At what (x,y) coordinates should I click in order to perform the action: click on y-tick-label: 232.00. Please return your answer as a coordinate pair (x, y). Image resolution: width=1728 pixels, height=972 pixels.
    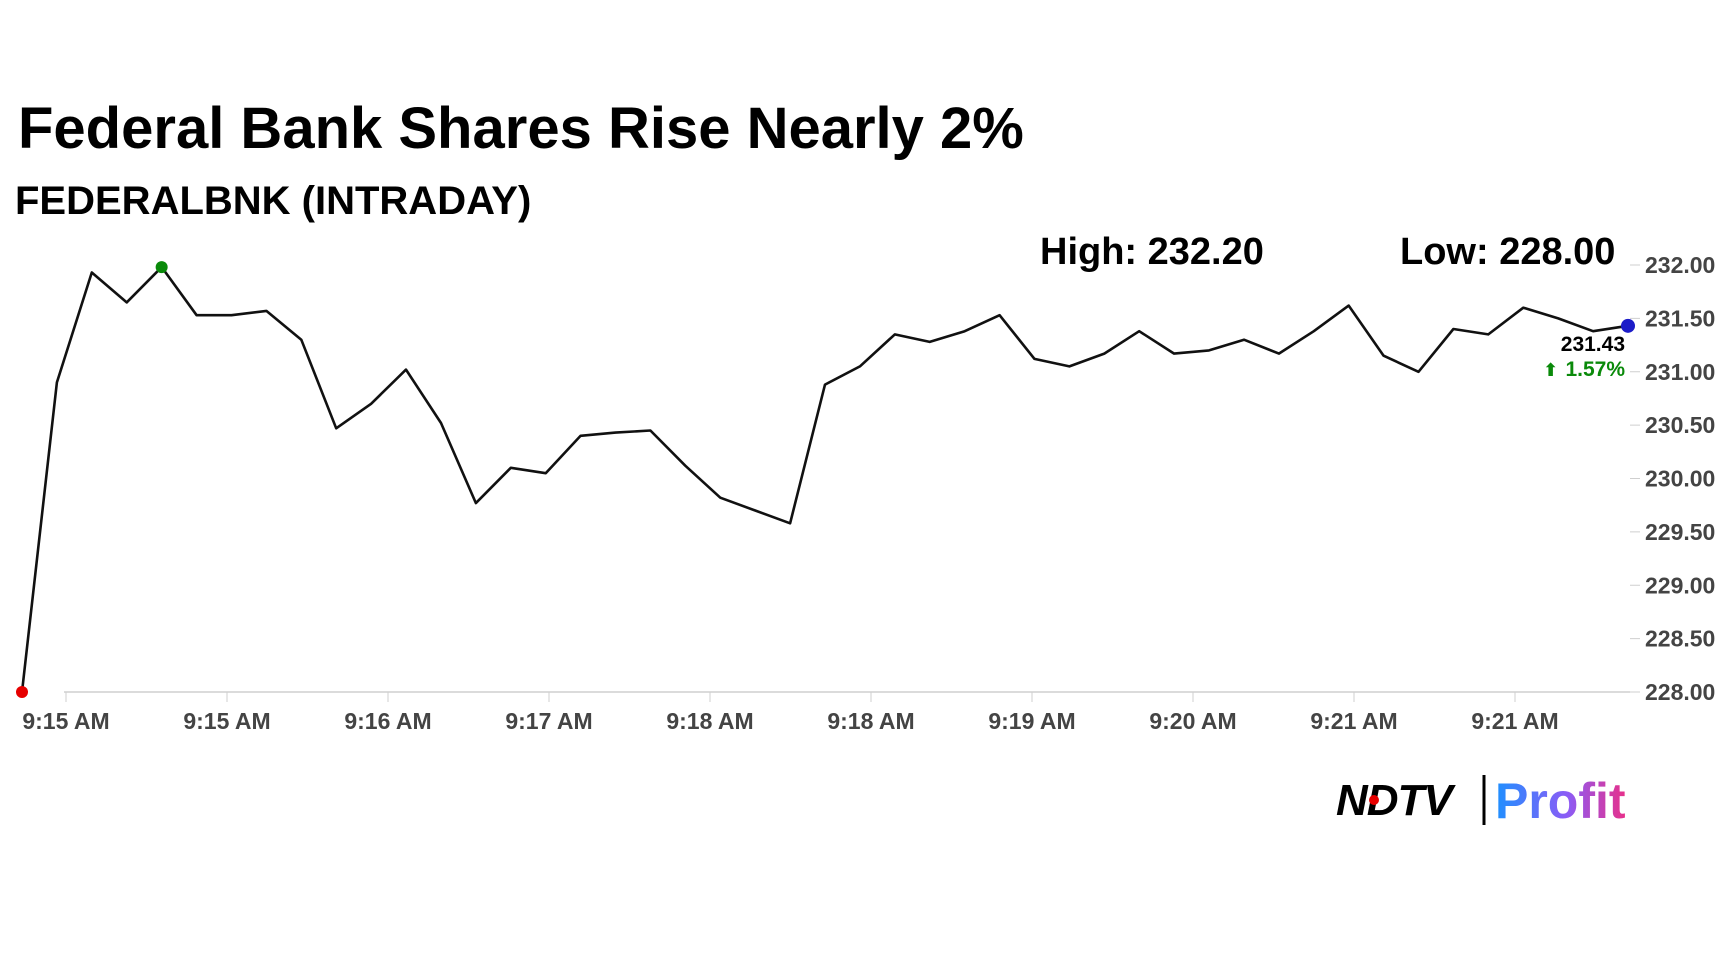
    Looking at the image, I should click on (1680, 265).